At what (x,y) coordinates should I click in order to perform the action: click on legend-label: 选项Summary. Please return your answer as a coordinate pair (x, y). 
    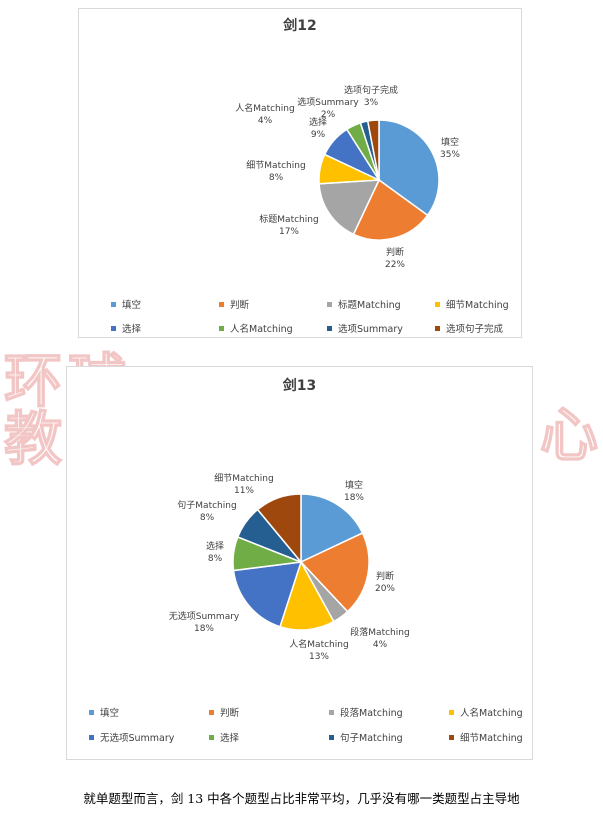
    Looking at the image, I should click on (370, 329).